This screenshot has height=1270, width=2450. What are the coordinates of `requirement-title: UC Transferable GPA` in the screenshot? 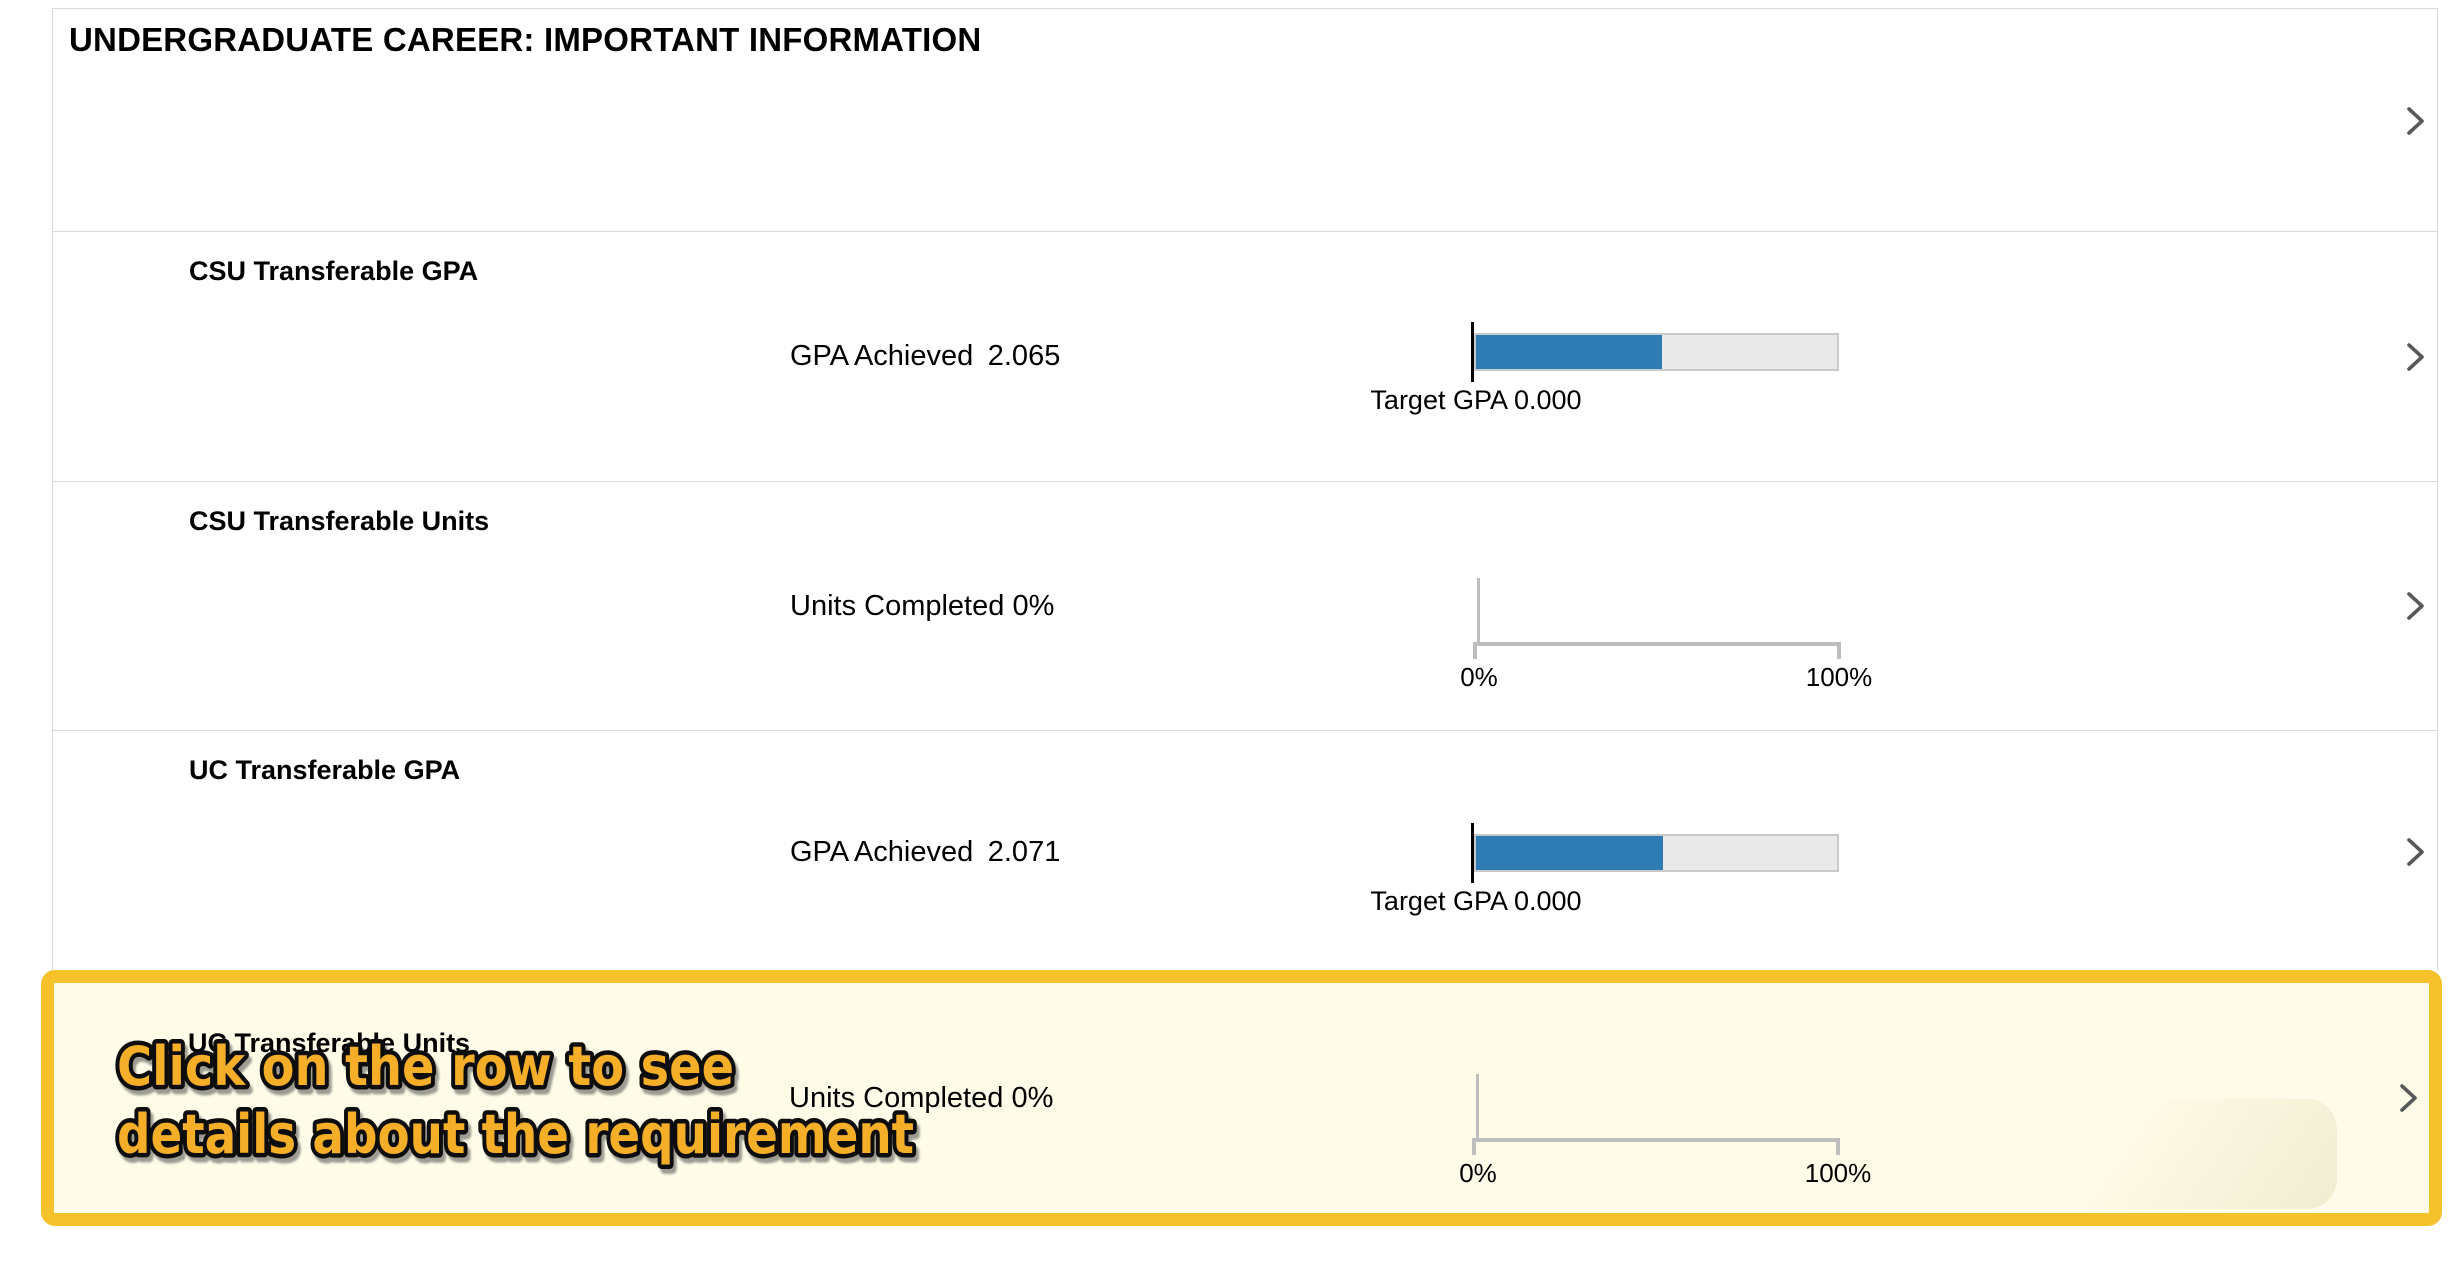 It's located at (325, 770).